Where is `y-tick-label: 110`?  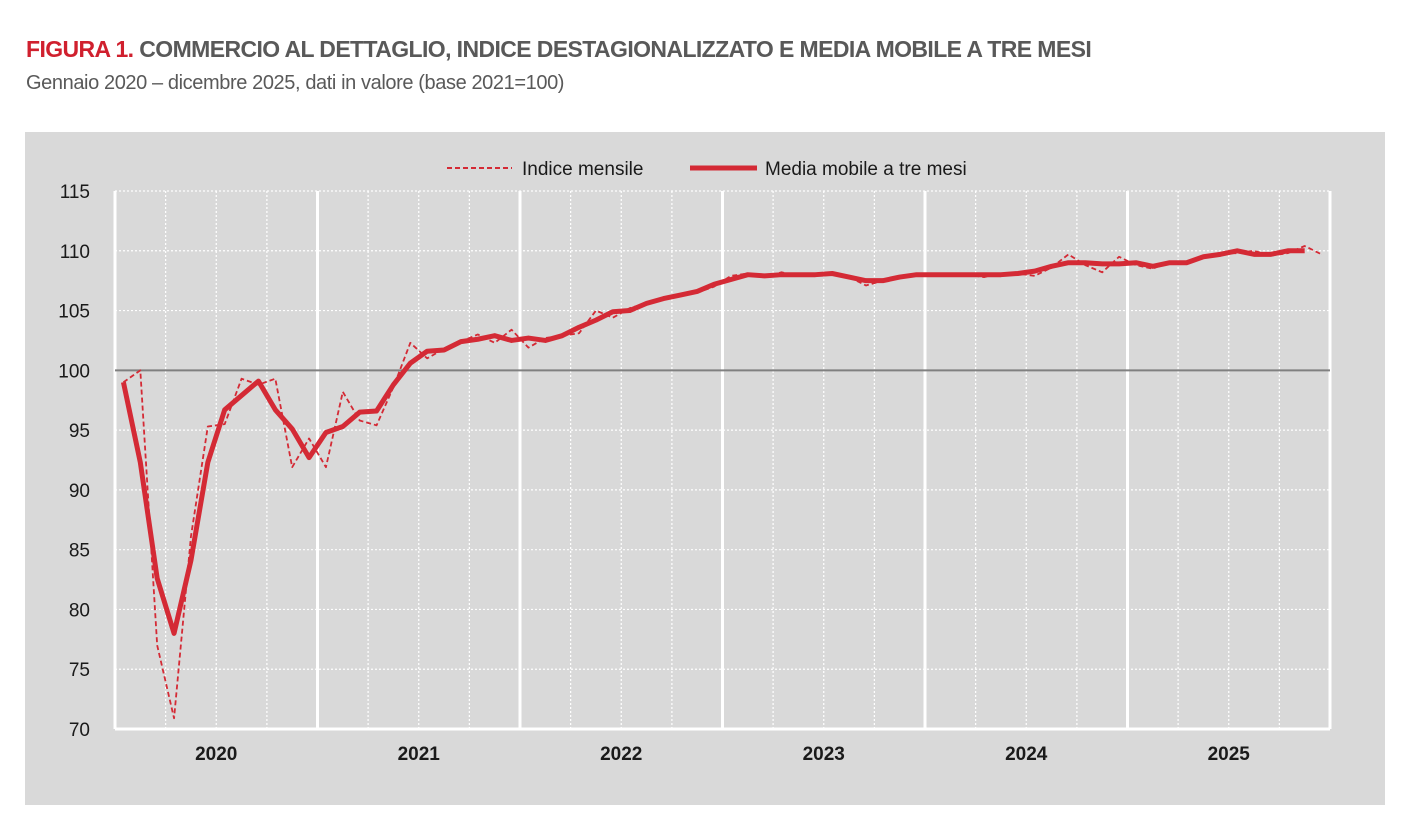 y-tick-label: 110 is located at coordinates (75, 252).